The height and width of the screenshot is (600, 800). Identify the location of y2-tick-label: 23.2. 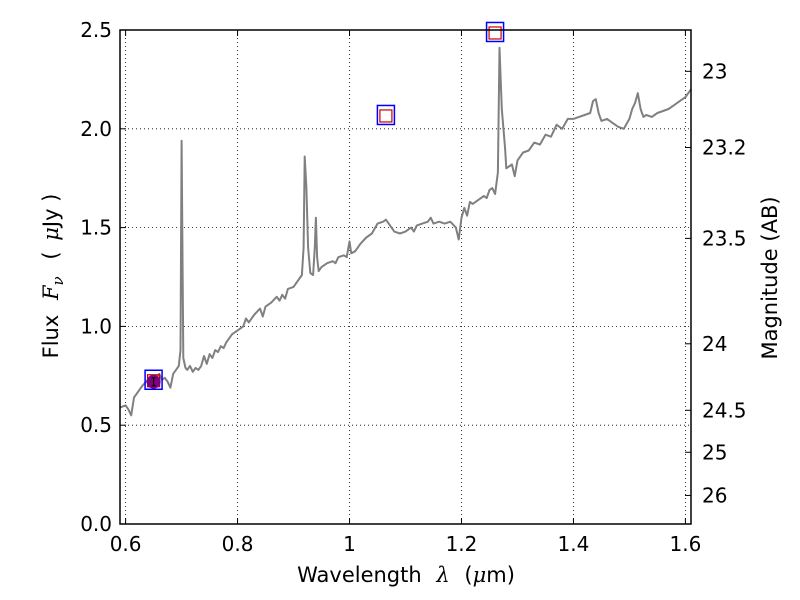
(724, 147).